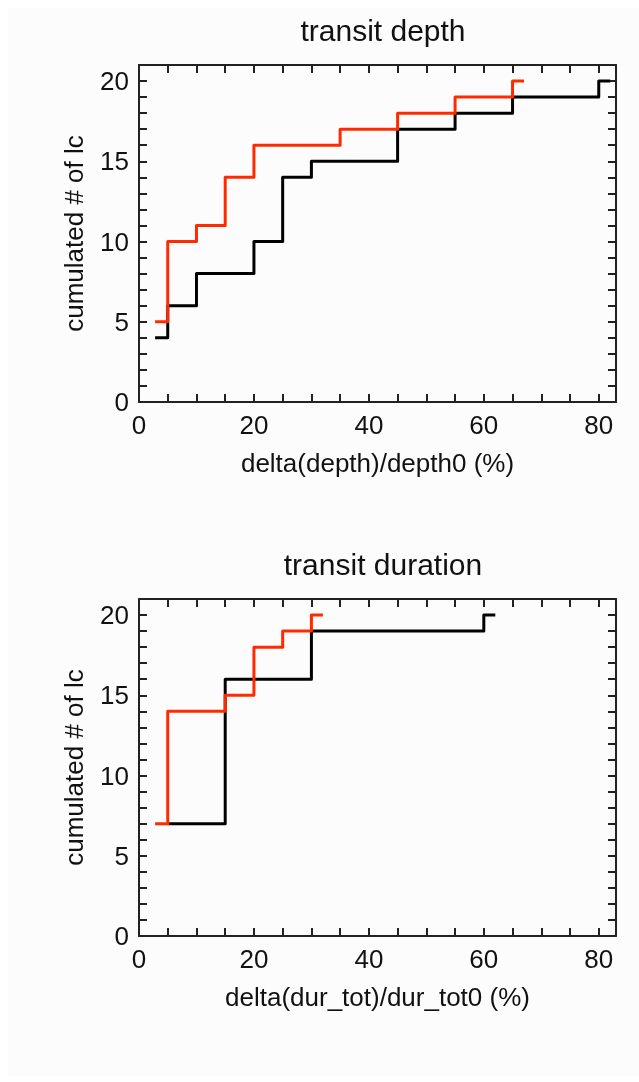 This screenshot has width=639, height=1082. I want to click on chart-title: transit depth, so click(383, 30).